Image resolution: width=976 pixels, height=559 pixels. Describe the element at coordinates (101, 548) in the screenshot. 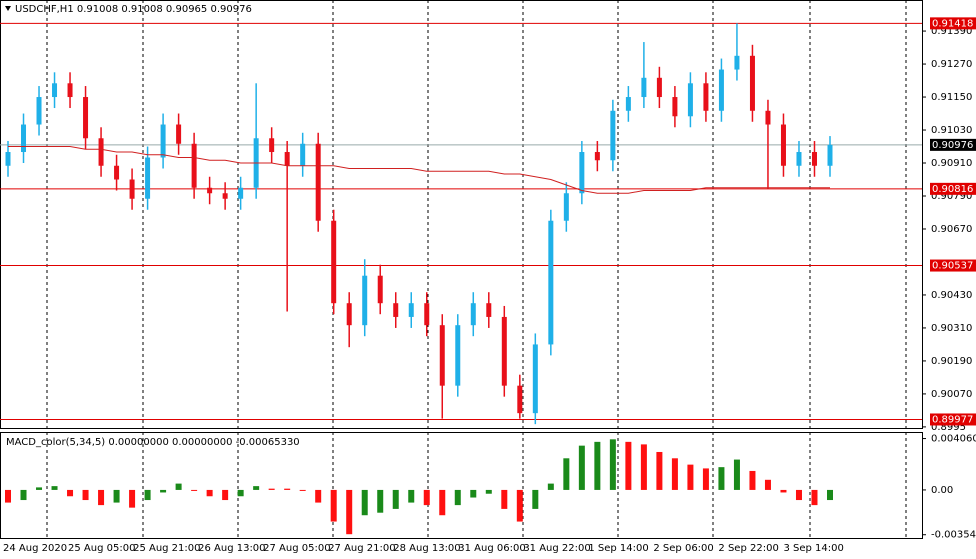

I see `x-tick-label: 25 Aug 05:00` at that location.